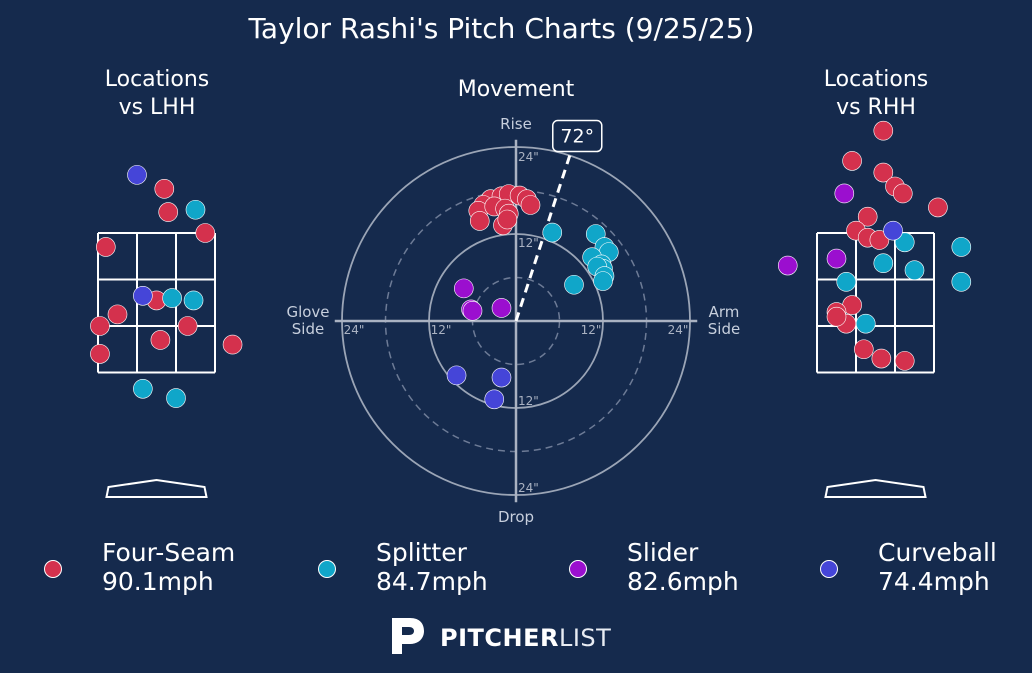 The width and height of the screenshot is (1032, 673). What do you see at coordinates (516, 89) in the screenshot?
I see `movement-panel-title: Movement` at bounding box center [516, 89].